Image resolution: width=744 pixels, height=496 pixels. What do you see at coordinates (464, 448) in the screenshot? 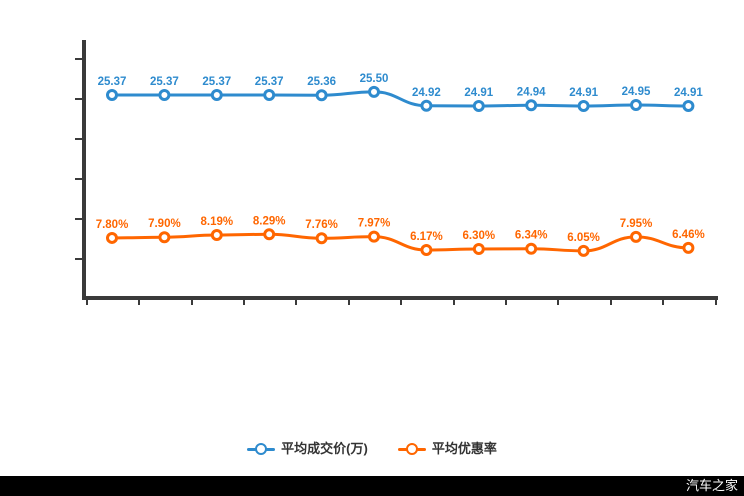
I see `legend-label-avg-discount: 平均优惠率` at bounding box center [464, 448].